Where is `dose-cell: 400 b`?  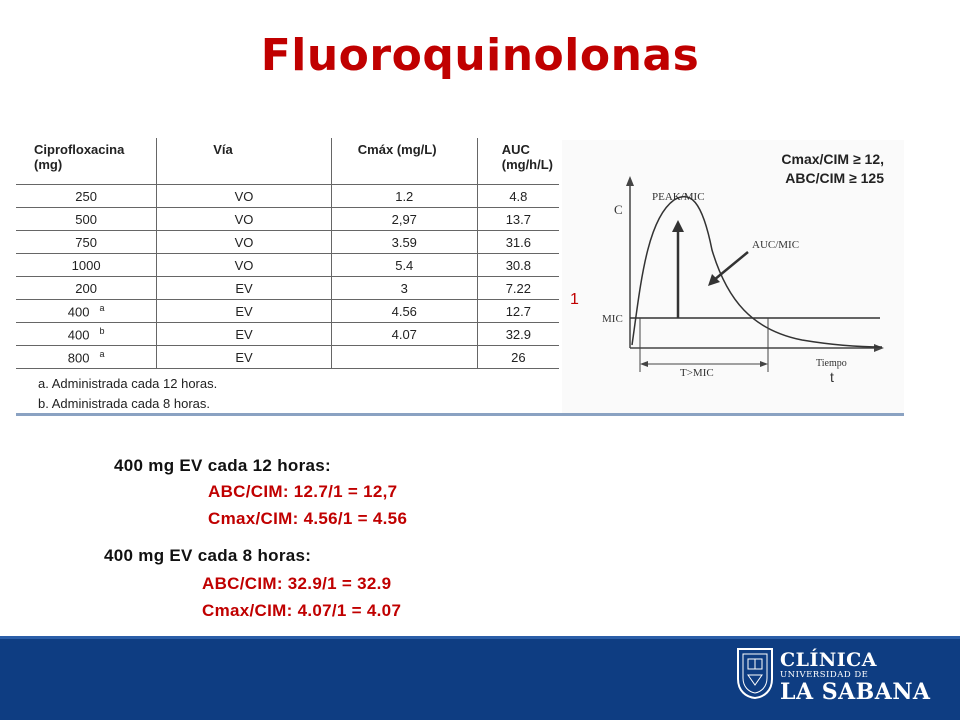 dose-cell: 400 b is located at coordinates (87, 334).